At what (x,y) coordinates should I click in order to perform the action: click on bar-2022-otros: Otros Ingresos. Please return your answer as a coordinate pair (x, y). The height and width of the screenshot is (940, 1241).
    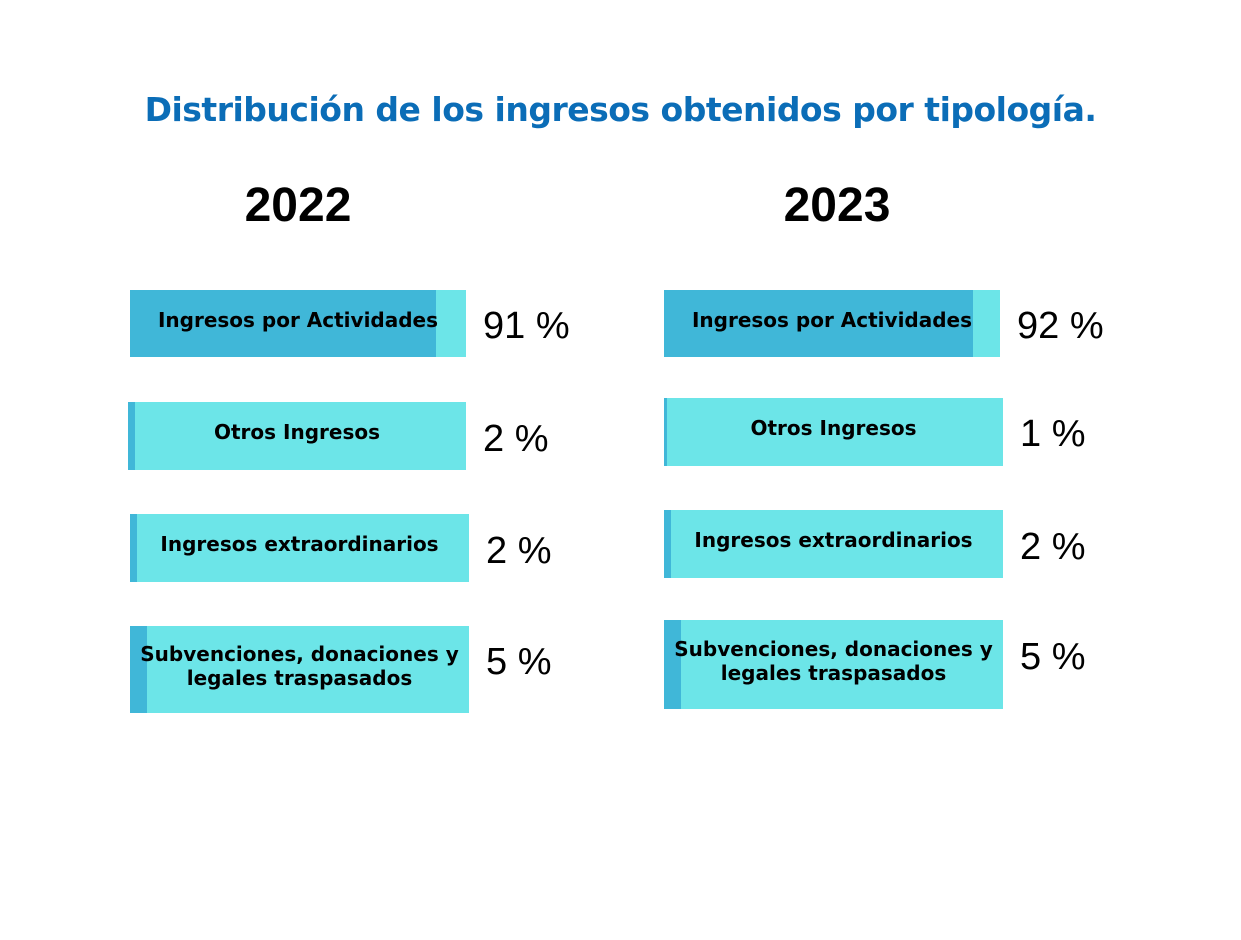
    Looking at the image, I should click on (297, 436).